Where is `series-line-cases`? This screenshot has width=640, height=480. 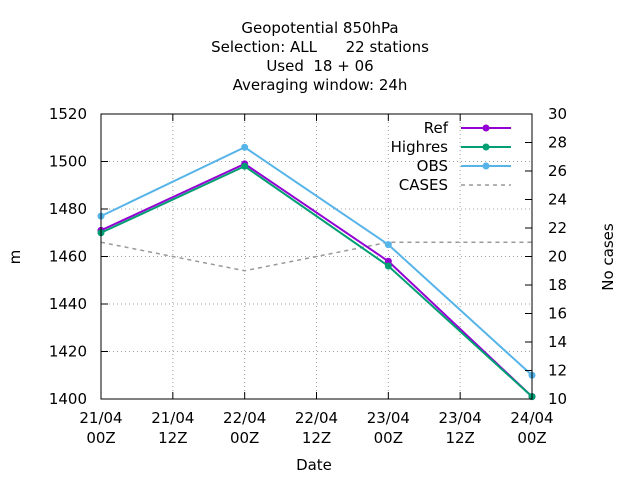
series-line-cases is located at coordinates (316, 256).